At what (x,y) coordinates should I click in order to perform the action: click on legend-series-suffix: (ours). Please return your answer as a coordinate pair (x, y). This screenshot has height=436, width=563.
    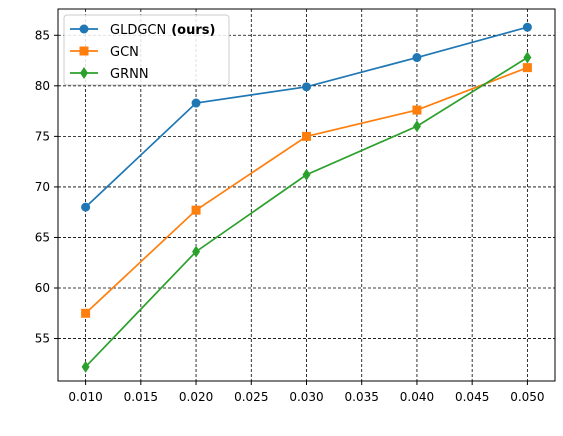
    Looking at the image, I should click on (193, 30).